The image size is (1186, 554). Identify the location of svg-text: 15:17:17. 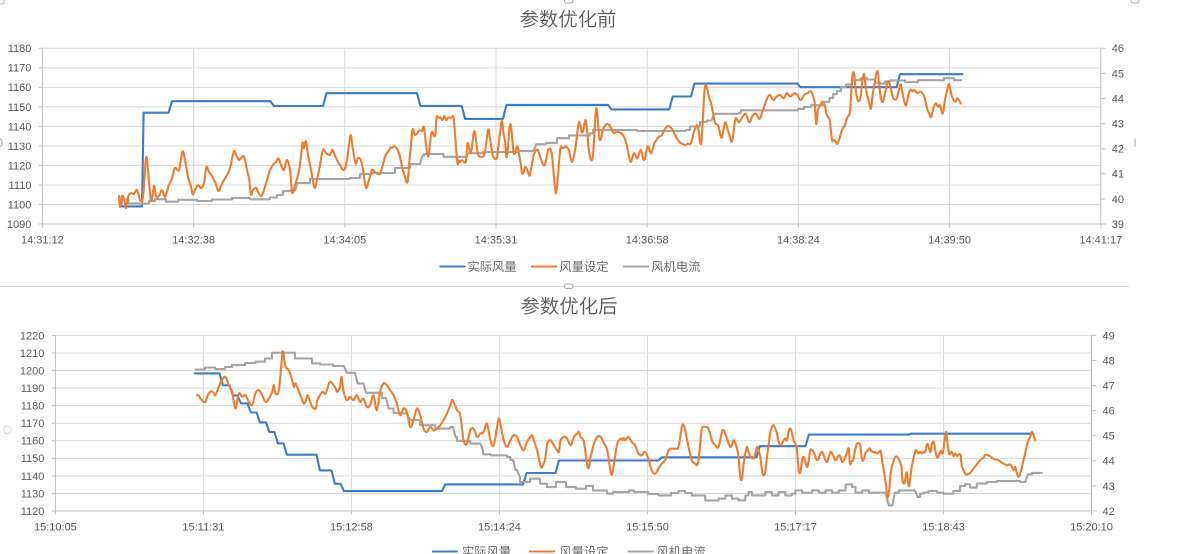
(795, 528).